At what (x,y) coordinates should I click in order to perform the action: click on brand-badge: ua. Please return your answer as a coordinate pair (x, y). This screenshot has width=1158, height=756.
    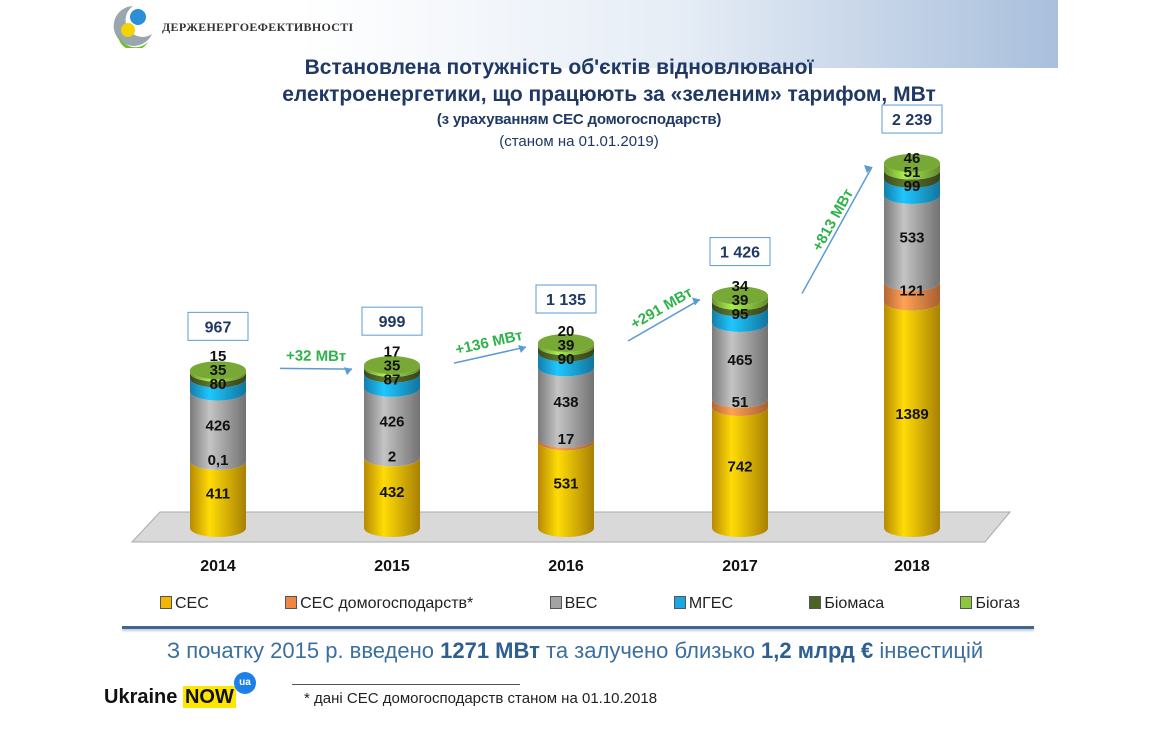
    Looking at the image, I should click on (245, 683).